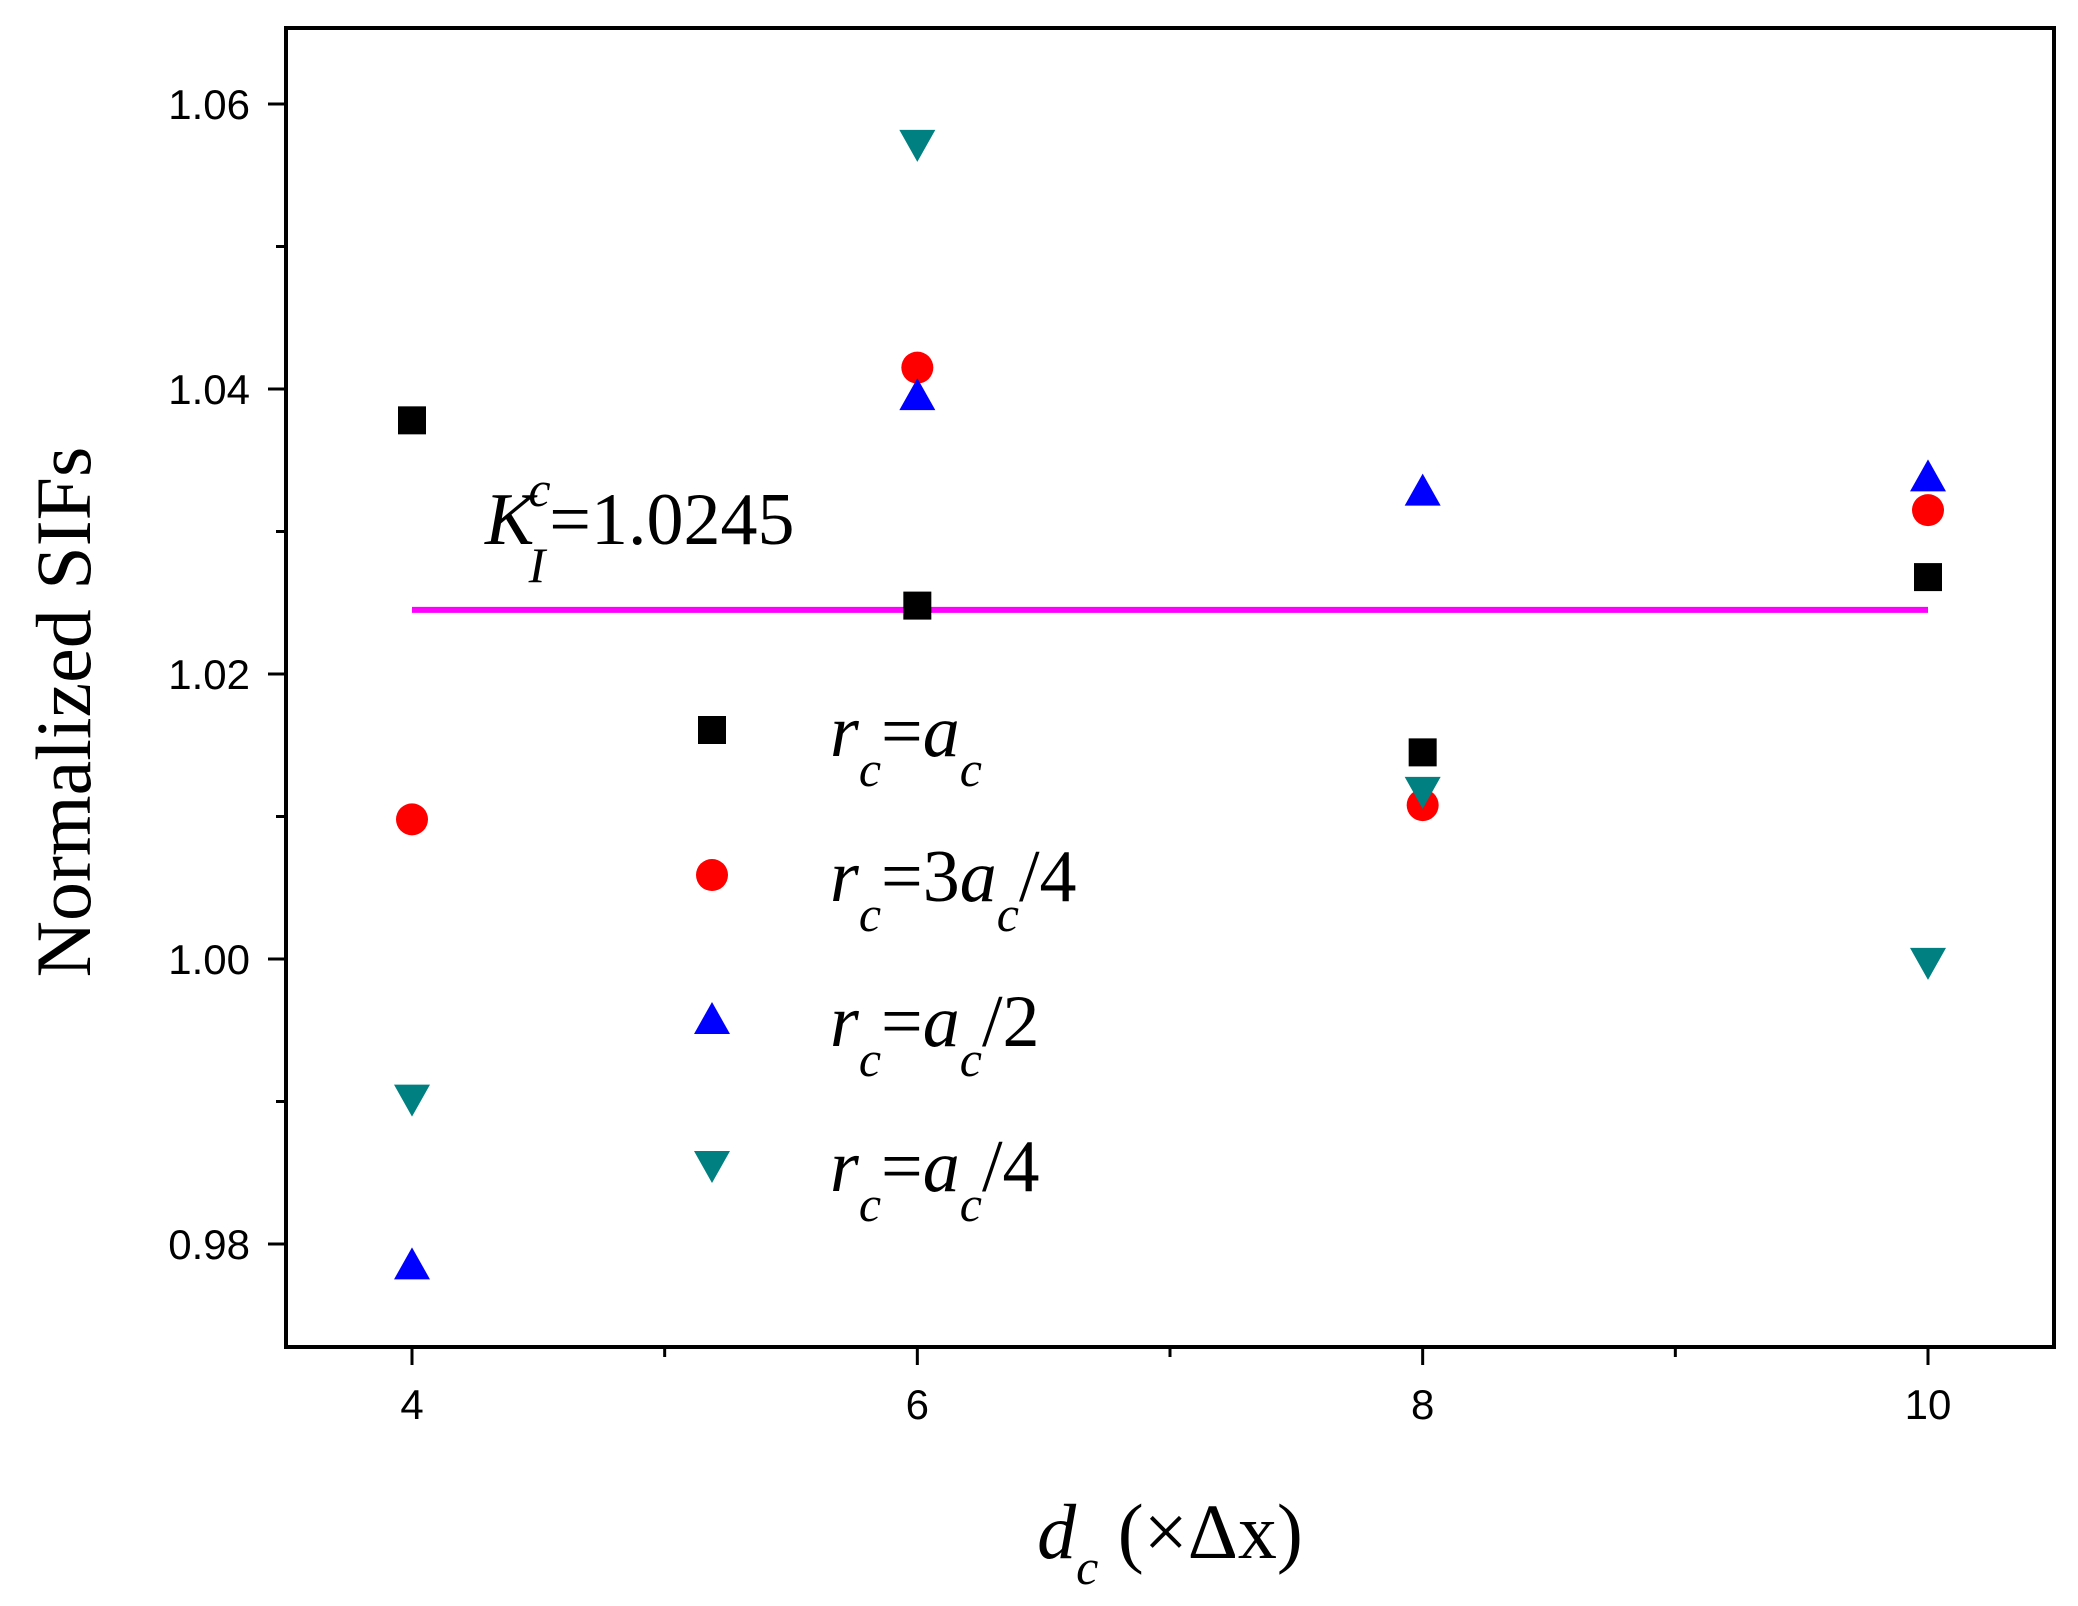  Describe the element at coordinates (411, 1404) in the screenshot. I see `x-tick-label: 4` at that location.